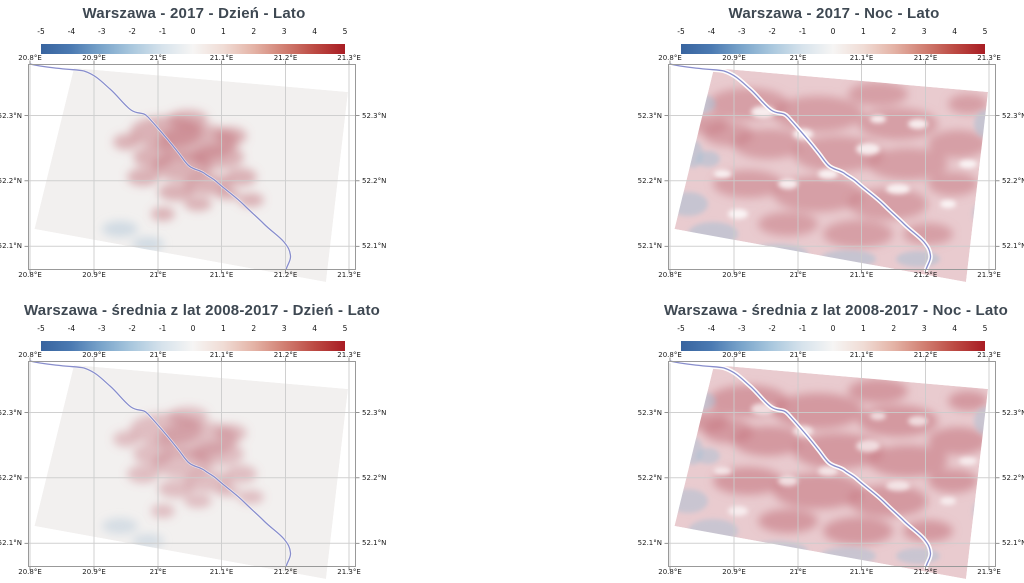  Describe the element at coordinates (193, 49) in the screenshot. I see `colorbar` at that location.